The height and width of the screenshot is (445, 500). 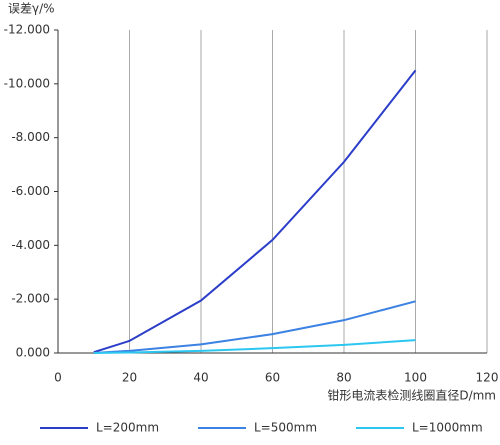 I want to click on x-tick-label: 100, so click(x=415, y=378).